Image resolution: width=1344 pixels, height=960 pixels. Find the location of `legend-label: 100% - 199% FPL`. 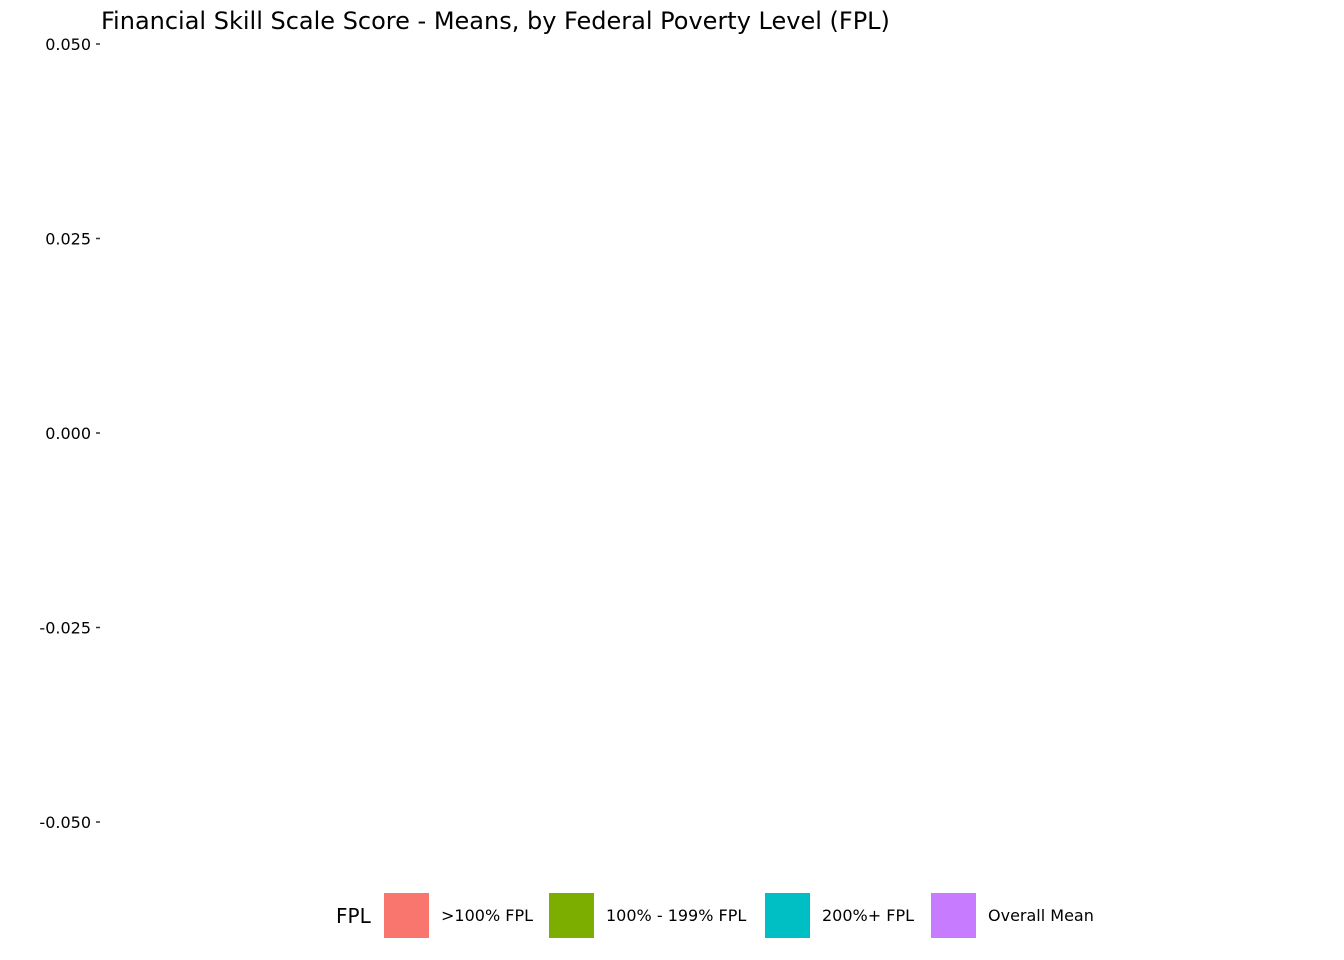

legend-label: 100% - 199% FPL is located at coordinates (676, 915).